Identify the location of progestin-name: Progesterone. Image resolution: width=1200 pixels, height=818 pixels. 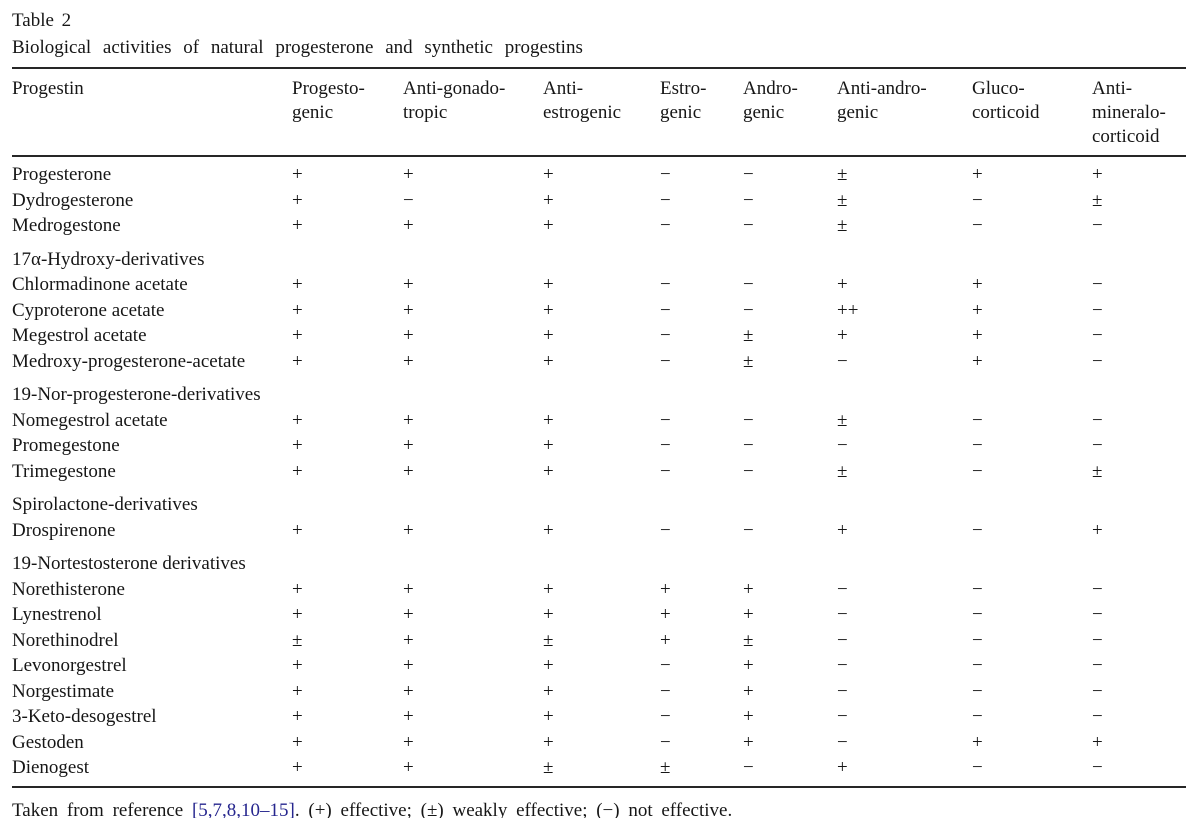
(62, 174).